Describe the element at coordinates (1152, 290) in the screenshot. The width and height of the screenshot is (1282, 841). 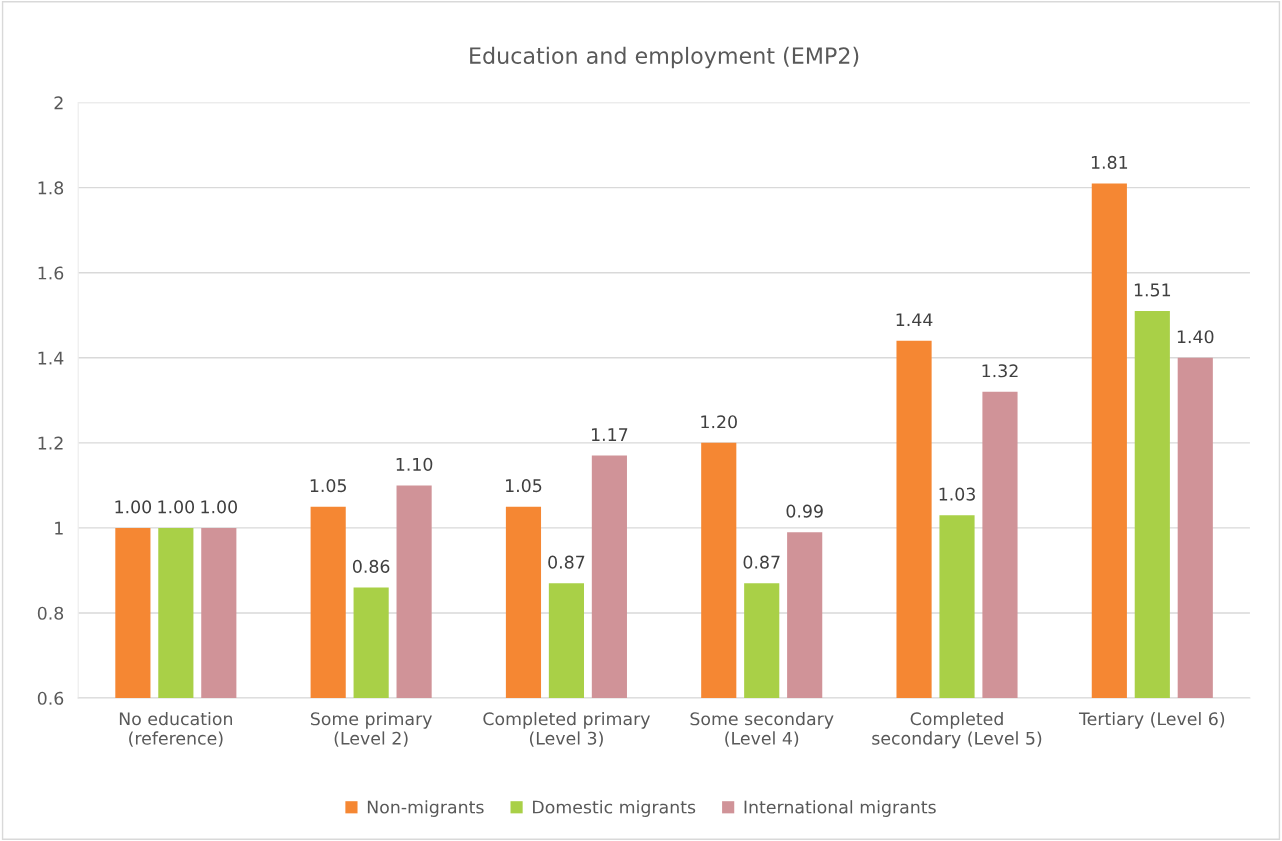
I see `data-label: 1.51` at that location.